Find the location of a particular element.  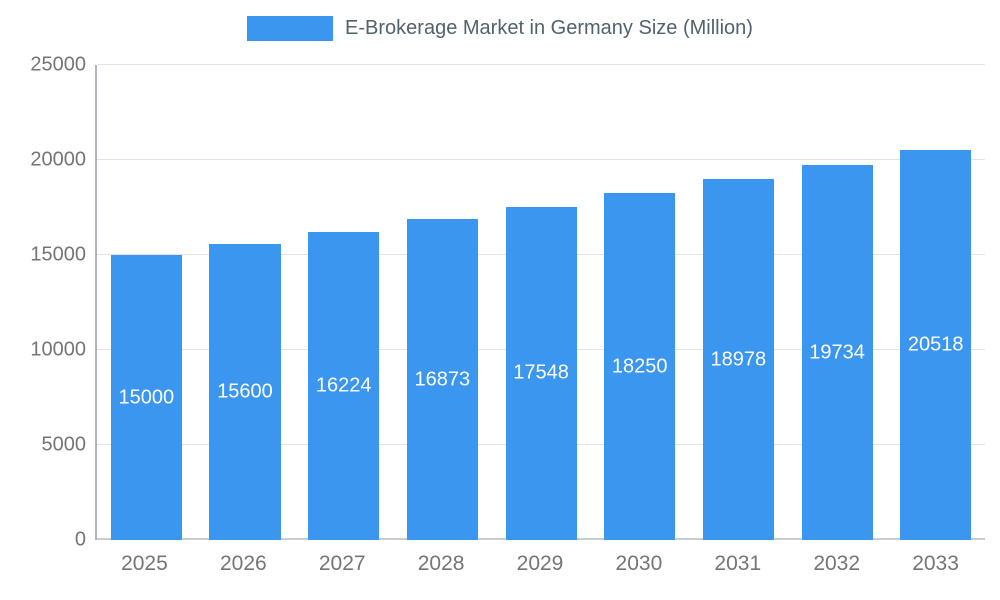

bar-column-2031: 18978 is located at coordinates (738, 302).